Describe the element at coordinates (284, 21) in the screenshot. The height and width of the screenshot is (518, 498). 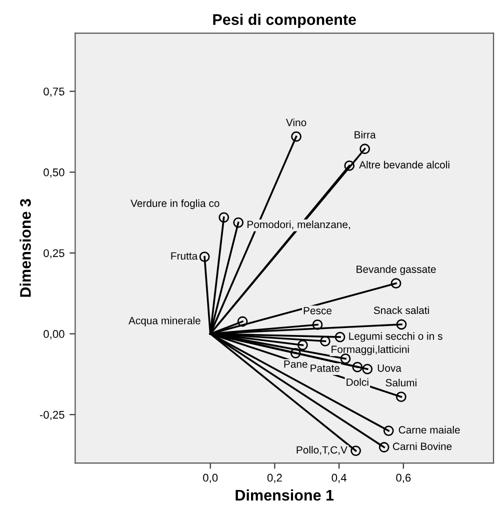
I see `chart-title: Pesi di componente` at that location.